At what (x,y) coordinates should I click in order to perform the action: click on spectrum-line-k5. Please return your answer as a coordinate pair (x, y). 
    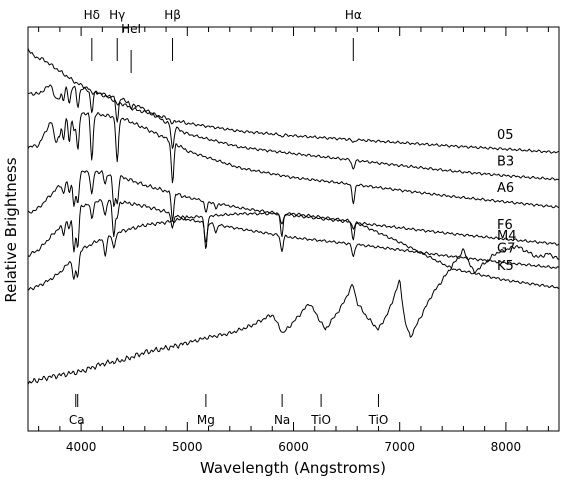
    Looking at the image, I should click on (293, 251).